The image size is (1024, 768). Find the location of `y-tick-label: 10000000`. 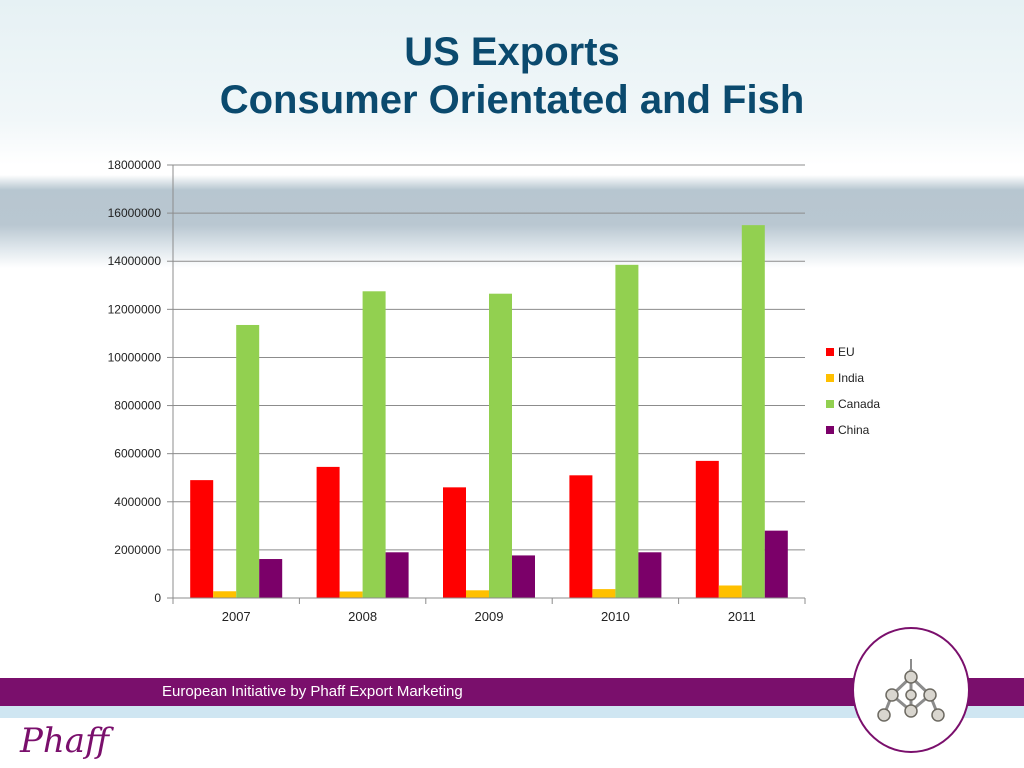

y-tick-label: 10000000 is located at coordinates (135, 357).